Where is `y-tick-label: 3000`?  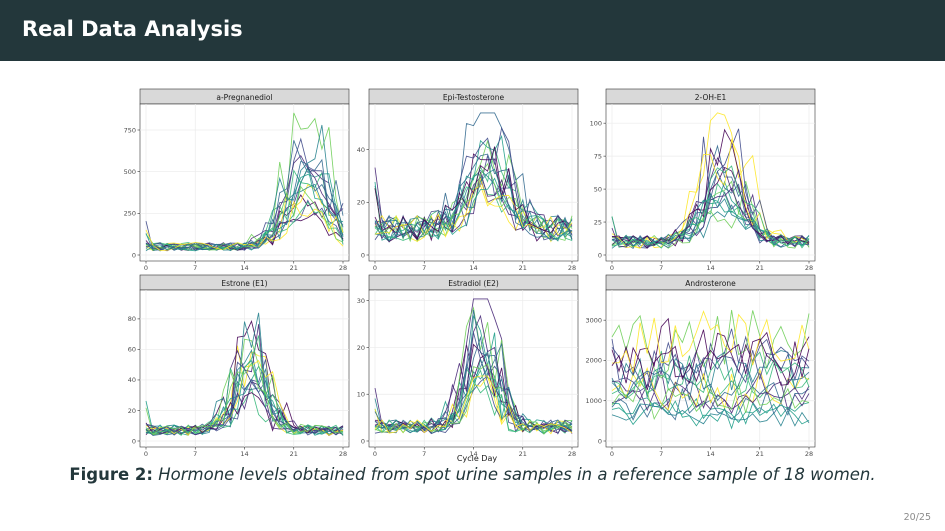
y-tick-label: 3000 is located at coordinates (593, 320).